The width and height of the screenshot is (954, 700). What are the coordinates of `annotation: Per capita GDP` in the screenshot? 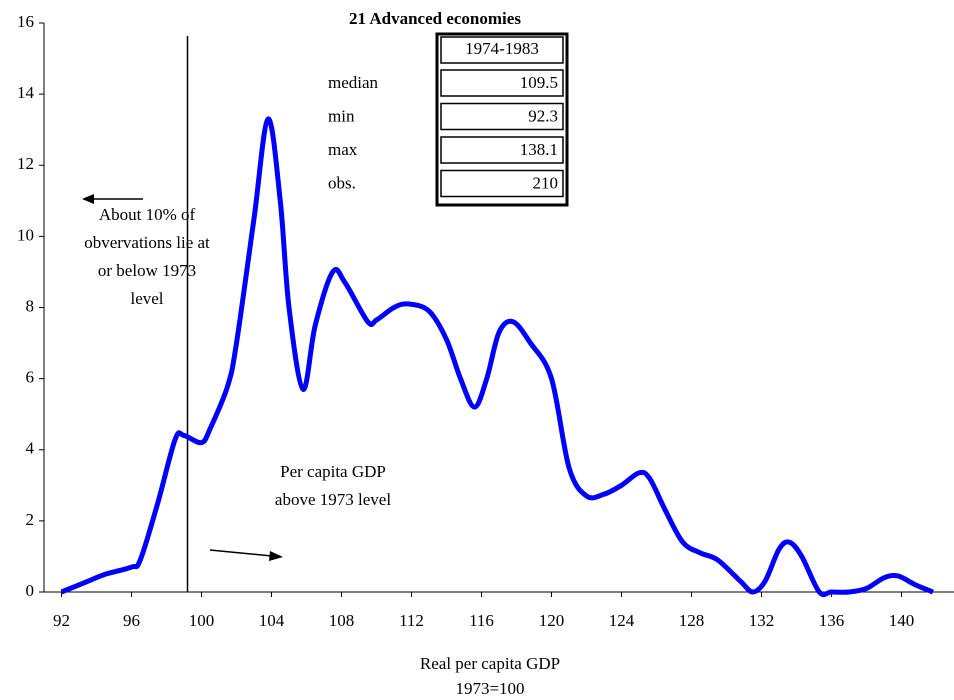 It's located at (333, 471).